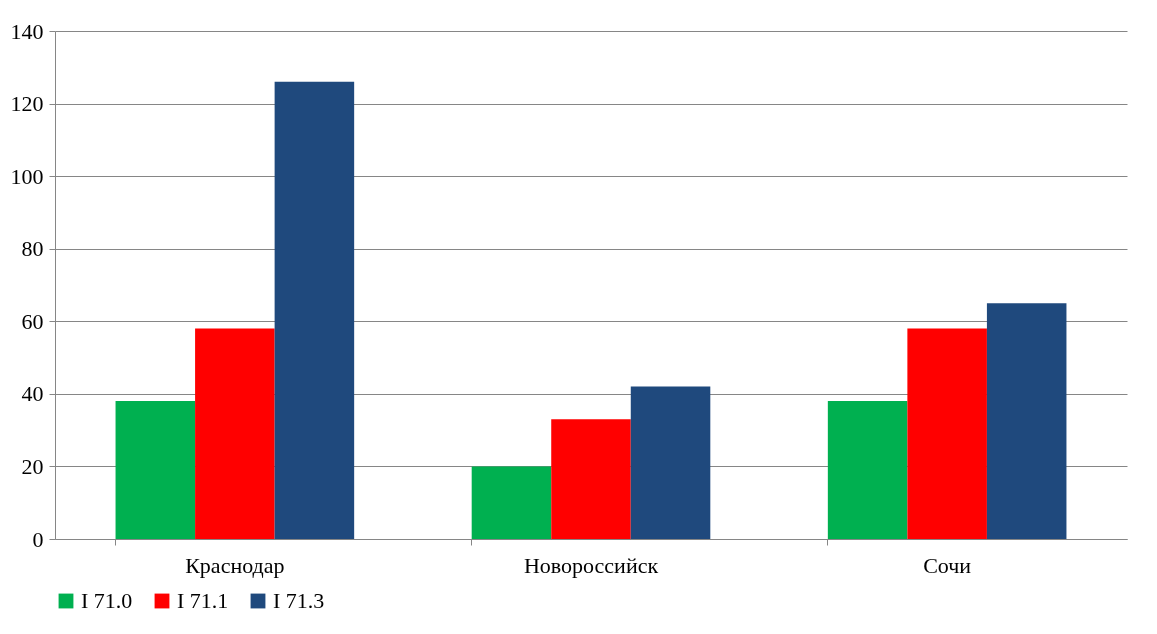 The height and width of the screenshot is (634, 1157). I want to click on legend-label: I 71.0, so click(107, 600).